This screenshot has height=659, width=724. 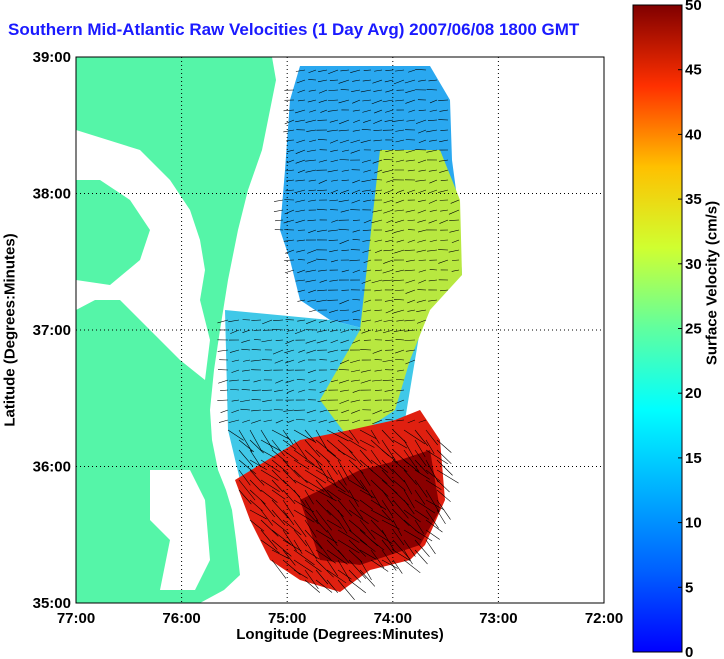 I want to click on x-axis-label: Longitude (Degrees:Minutes), so click(x=340, y=634).